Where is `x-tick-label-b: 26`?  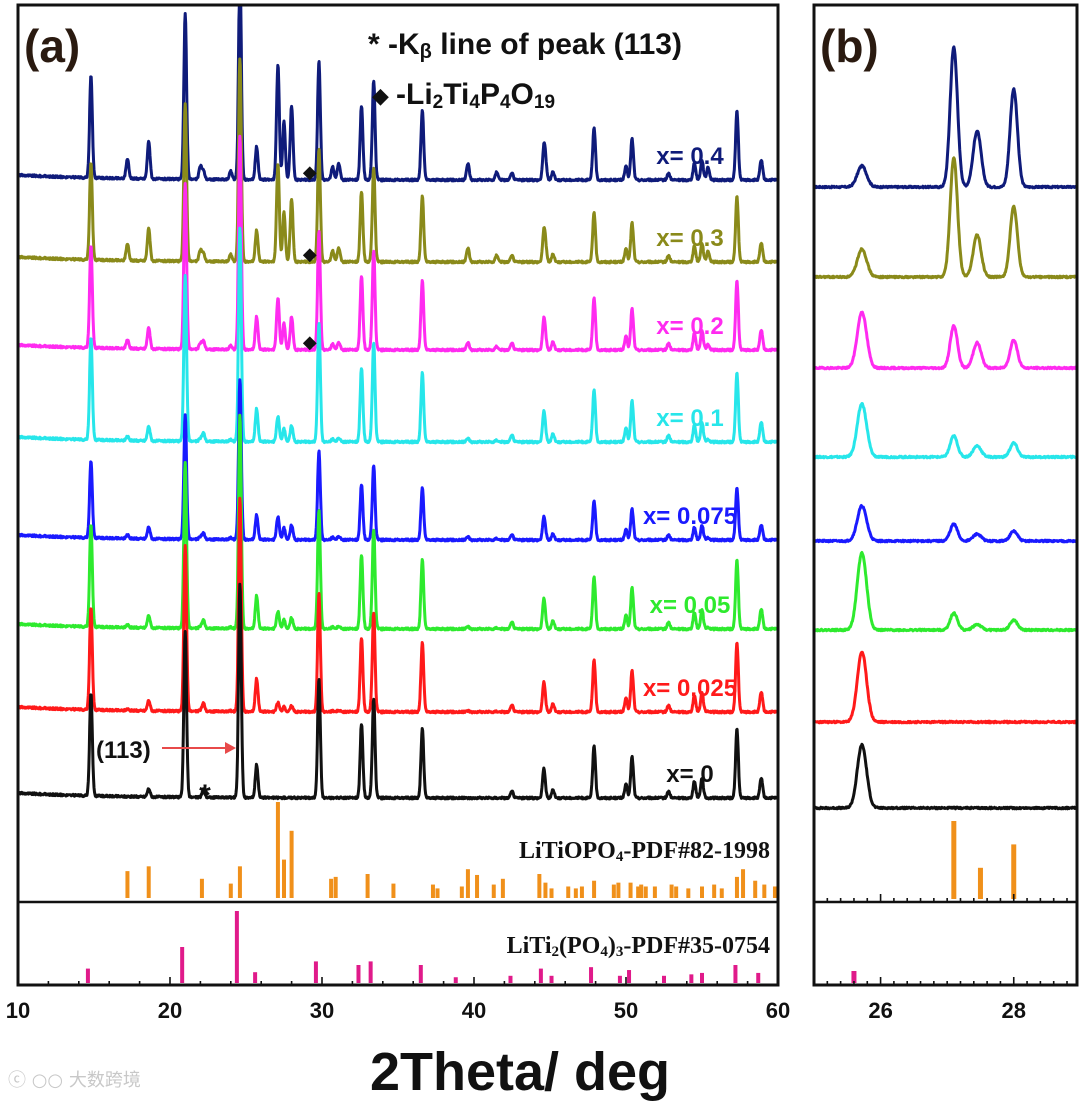
x-tick-label-b: 26 is located at coordinates (880, 1010).